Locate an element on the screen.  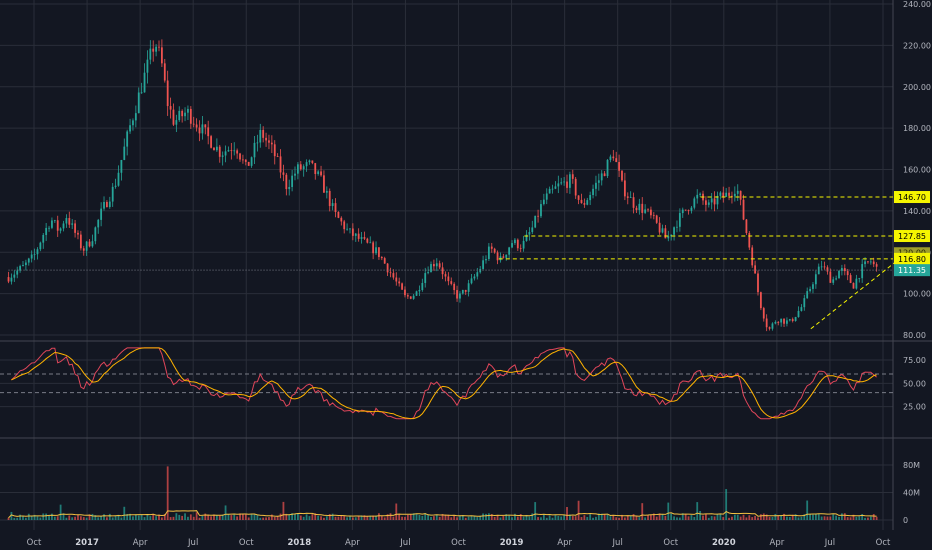
price-axis-tick-label: 80.00 is located at coordinates (914, 335).